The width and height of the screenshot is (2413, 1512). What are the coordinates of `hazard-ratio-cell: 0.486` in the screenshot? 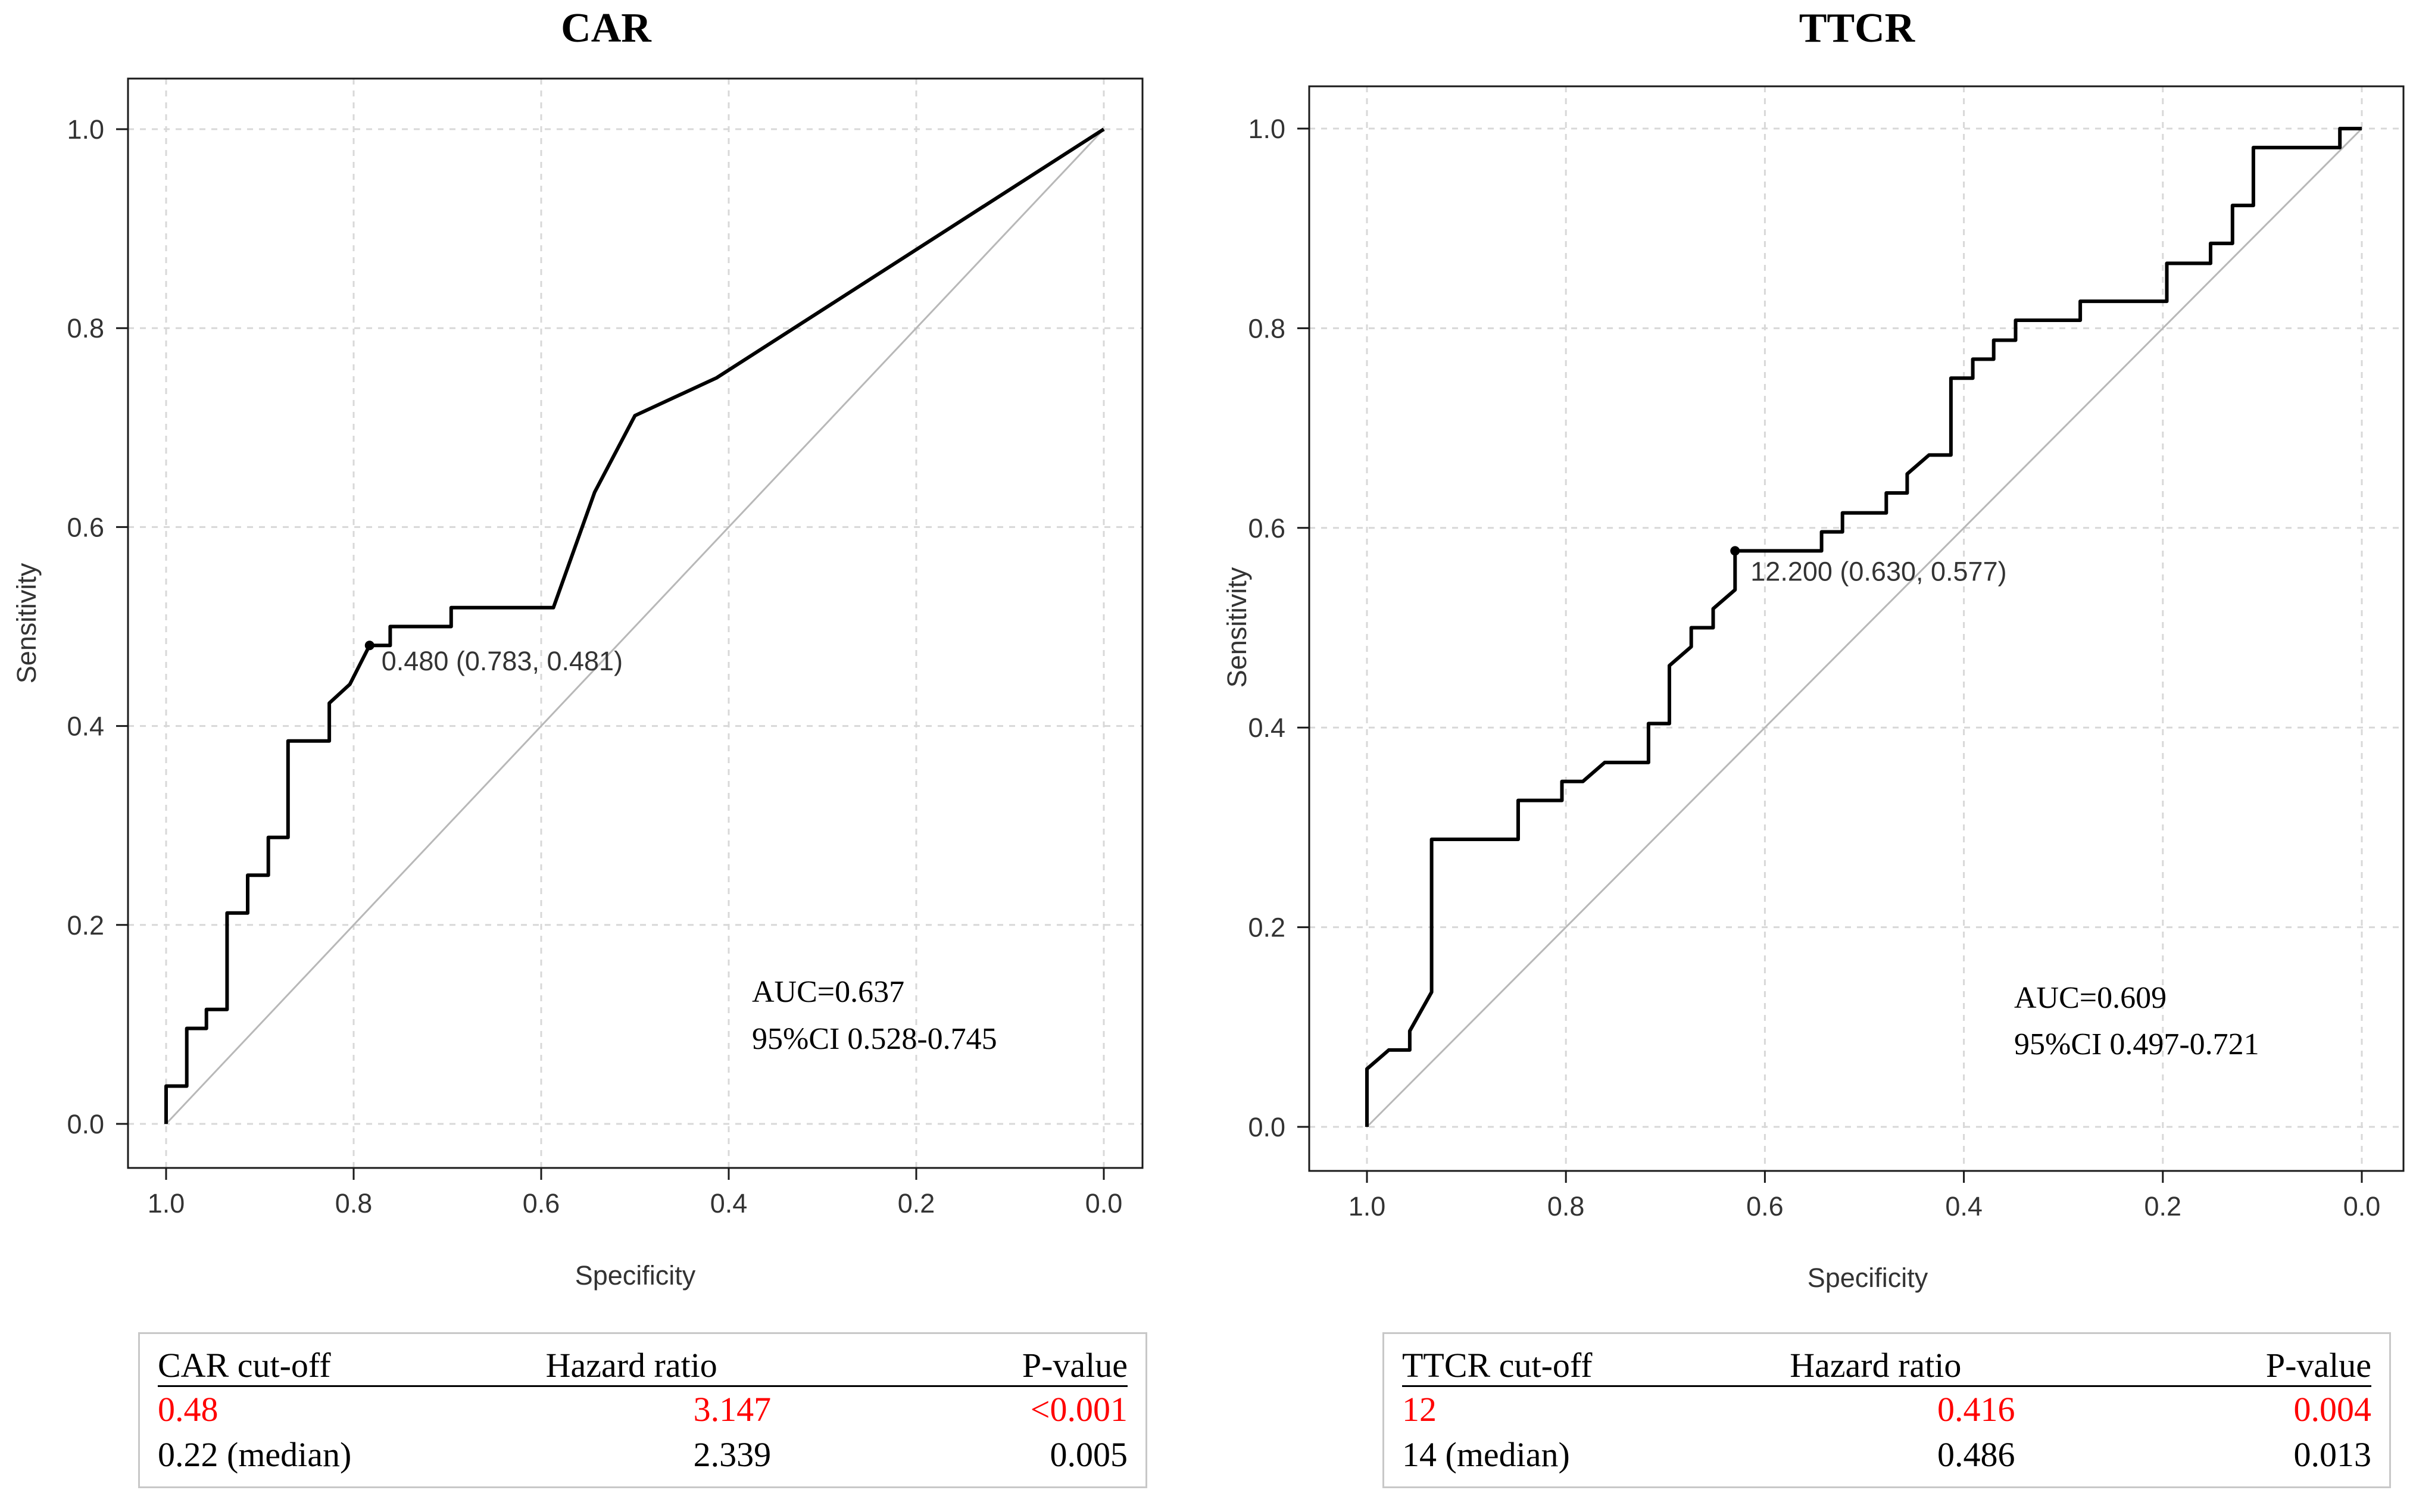 It's located at (1976, 1454).